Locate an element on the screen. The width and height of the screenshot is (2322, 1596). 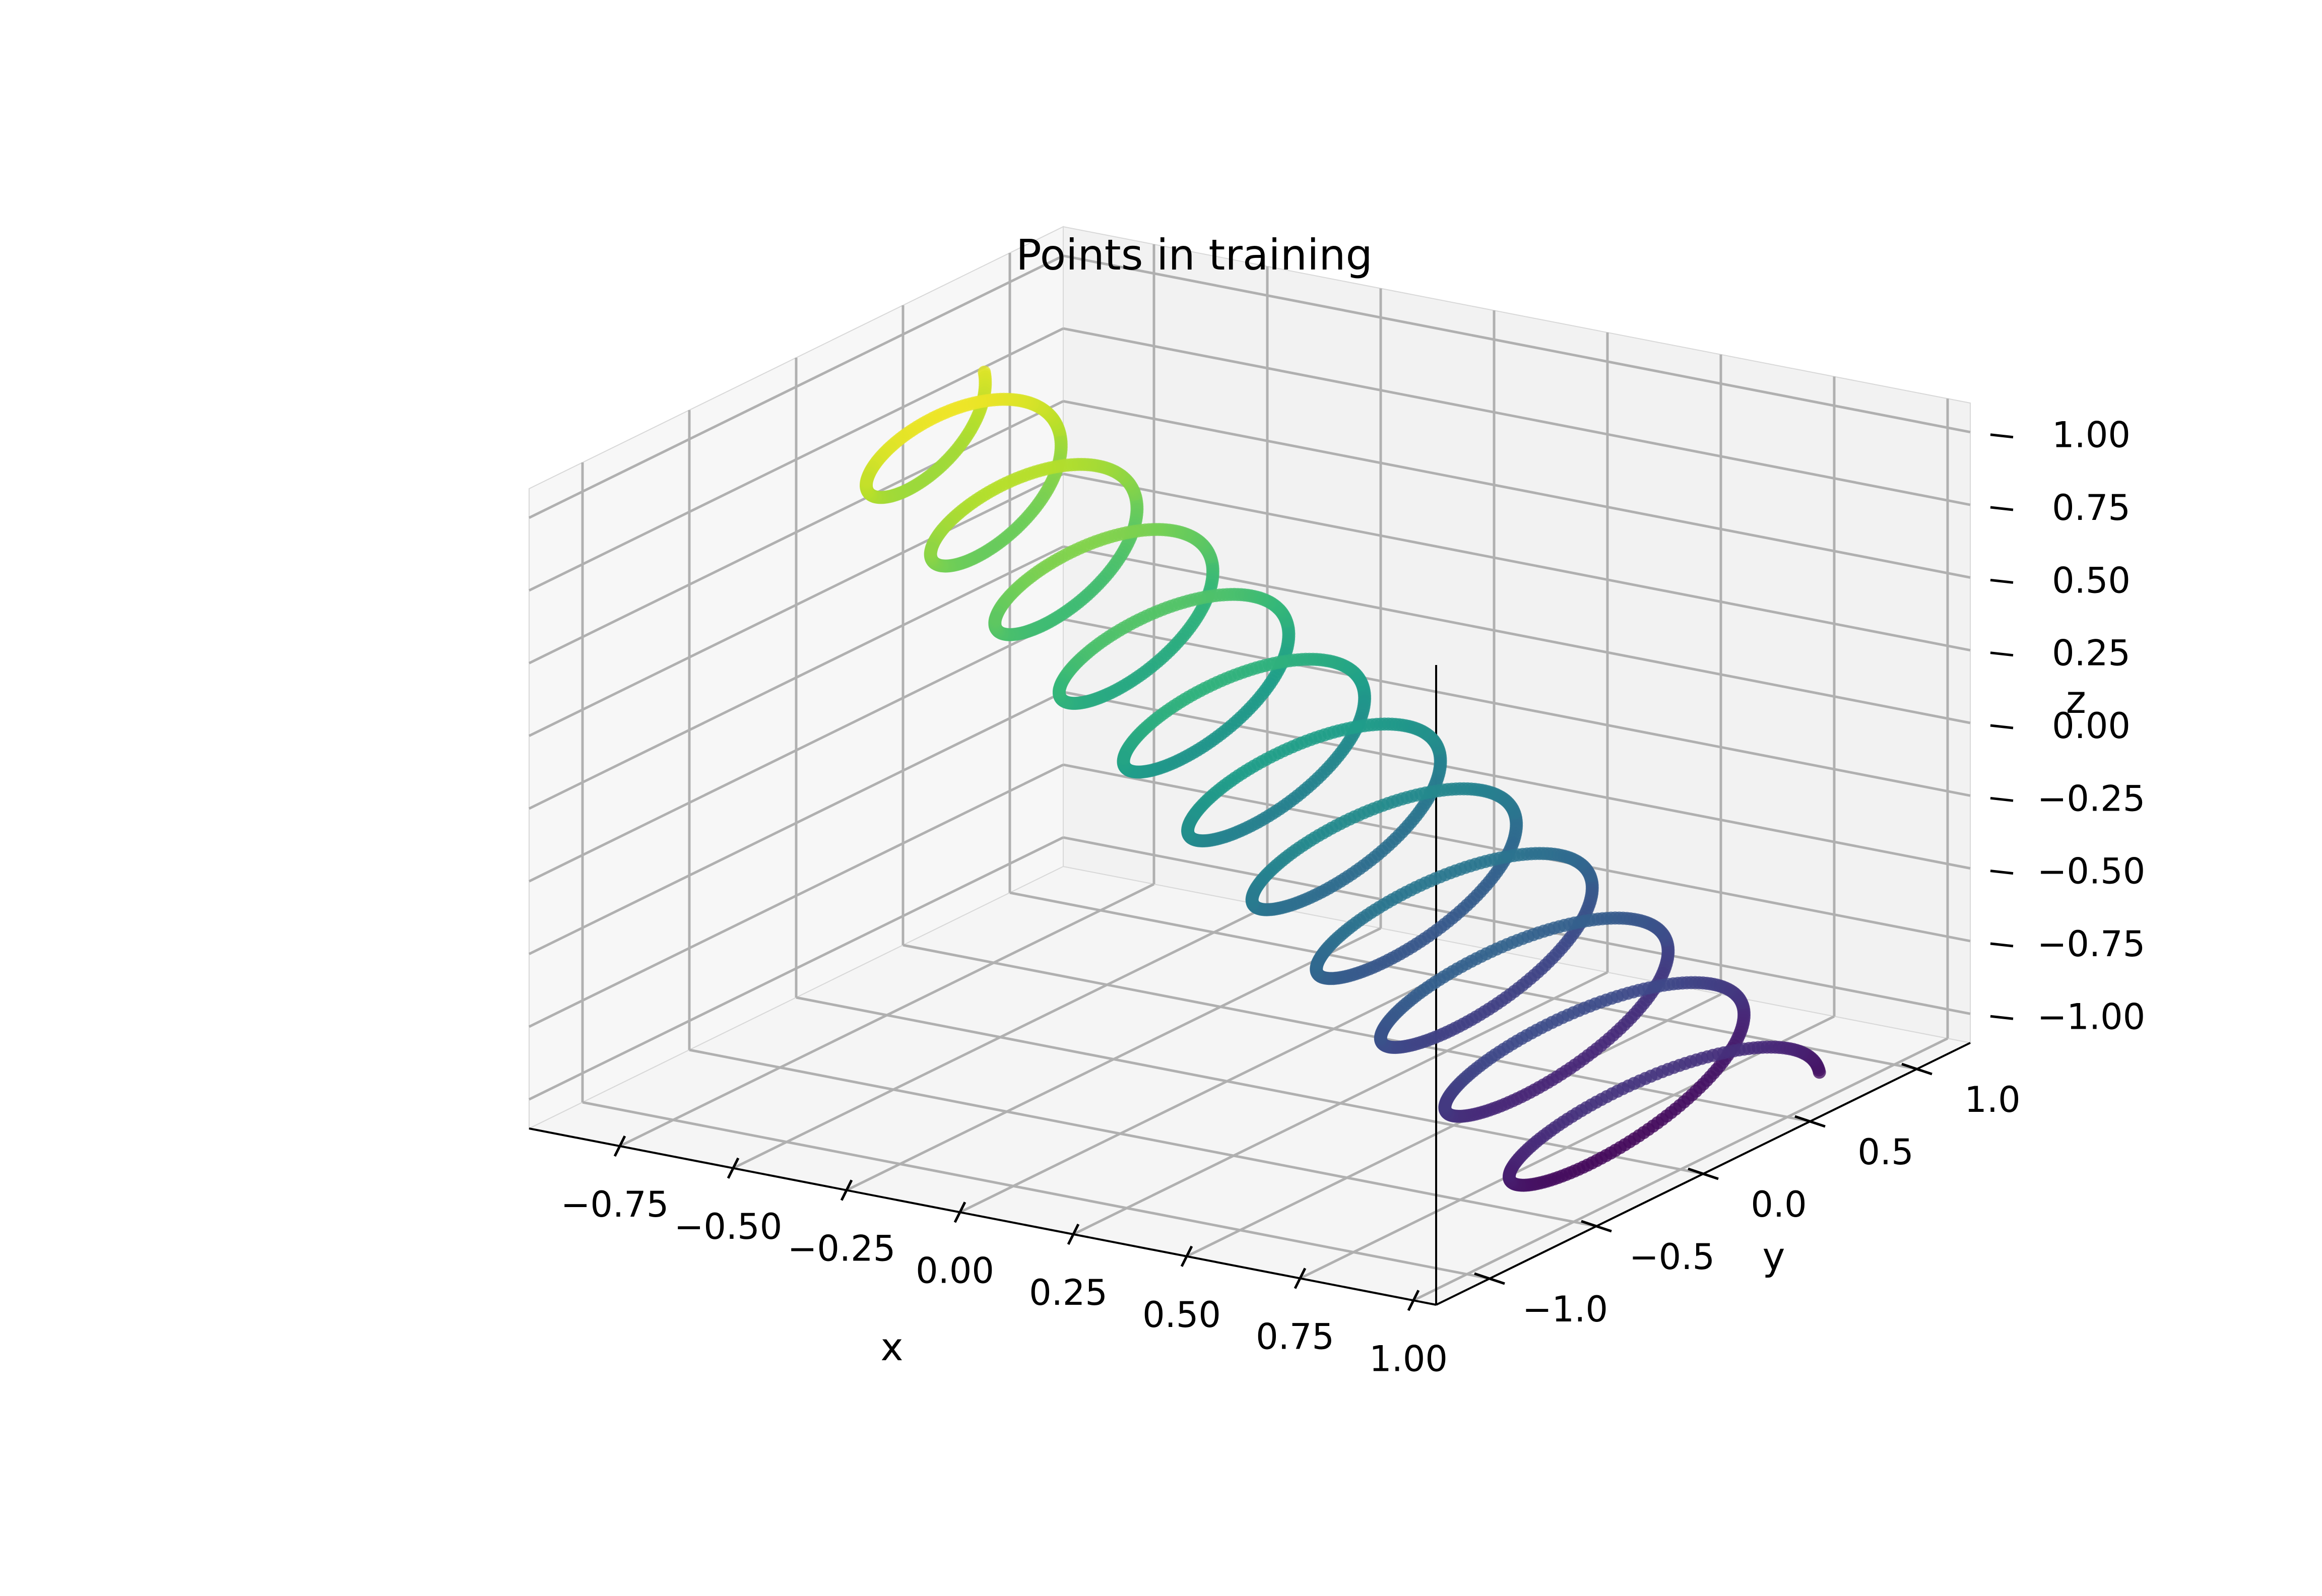
z-tick-label: −0.50 is located at coordinates (2091, 871).